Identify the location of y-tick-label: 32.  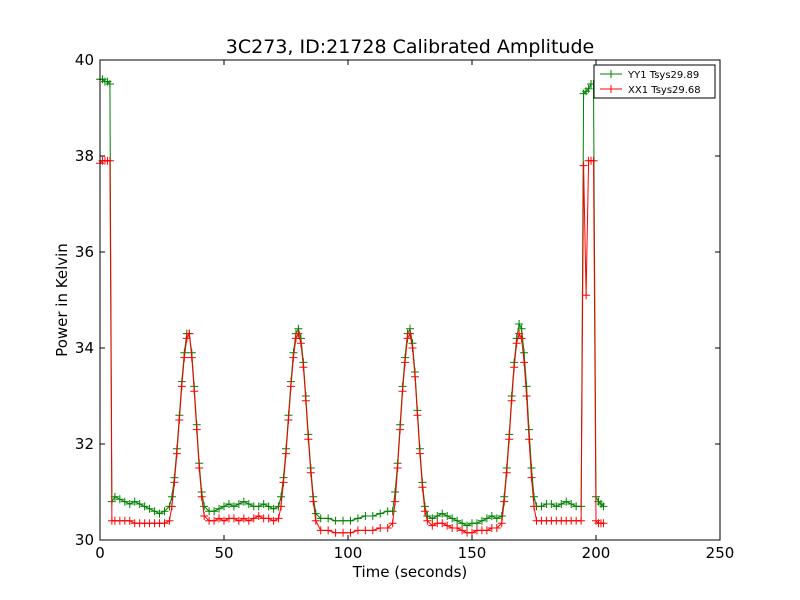
(84, 444).